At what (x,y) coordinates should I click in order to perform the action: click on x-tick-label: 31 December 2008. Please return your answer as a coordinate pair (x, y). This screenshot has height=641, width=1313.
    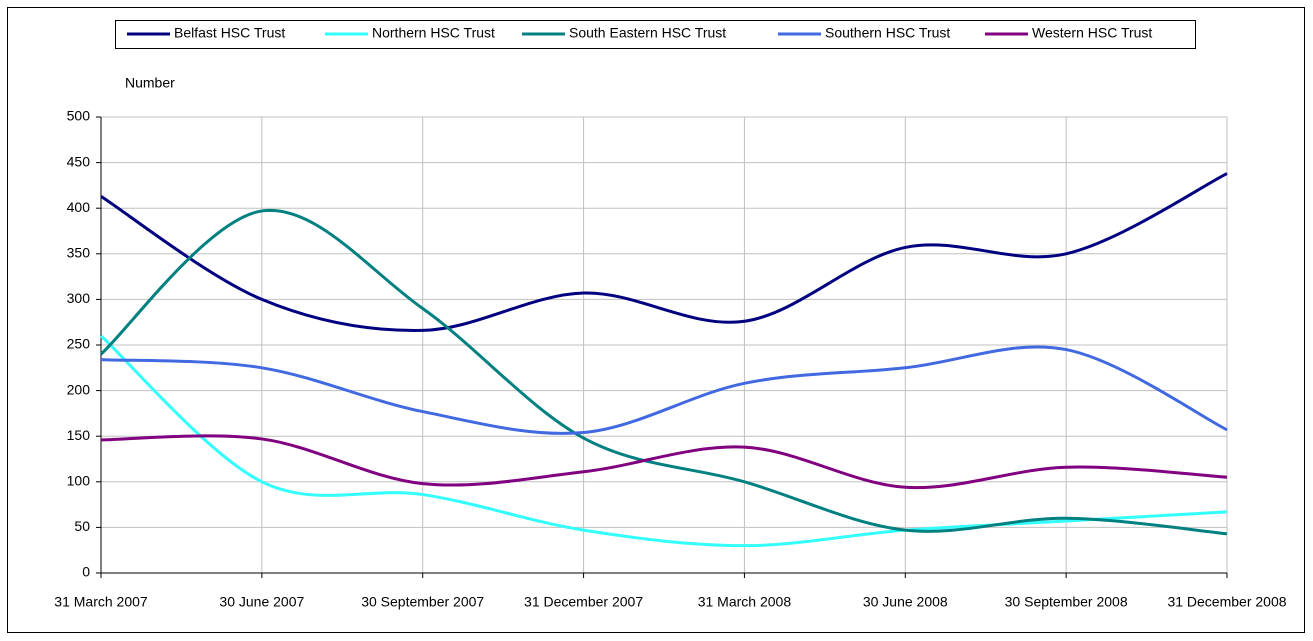
    Looking at the image, I should click on (1226, 602).